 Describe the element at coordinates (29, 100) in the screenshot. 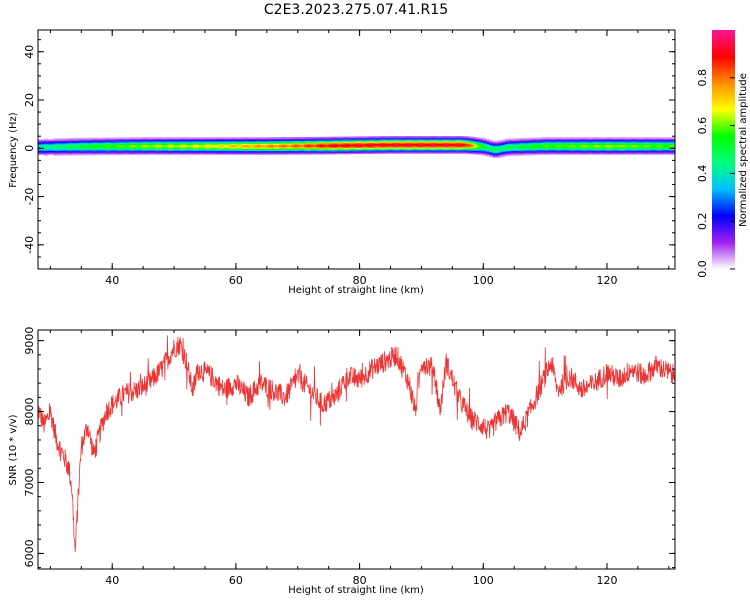

I see `y-tick-label: 20` at that location.